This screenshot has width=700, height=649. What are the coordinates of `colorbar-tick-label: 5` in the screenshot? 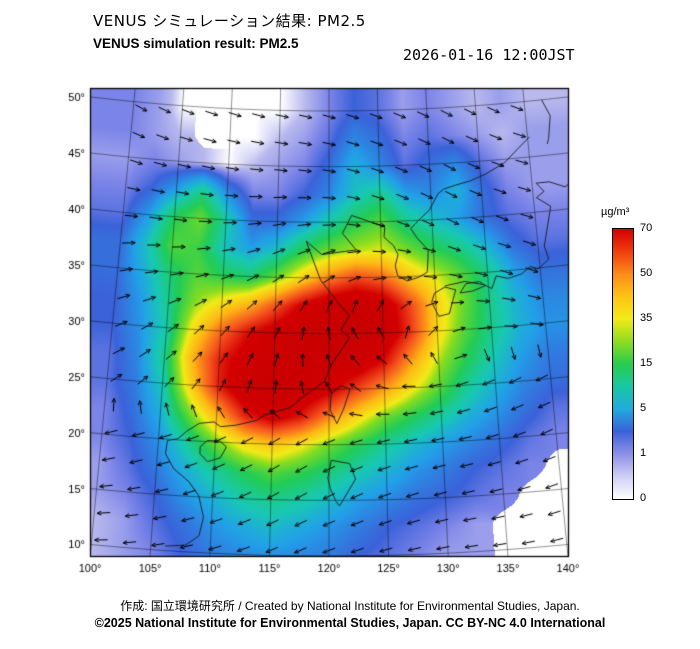 It's located at (643, 408).